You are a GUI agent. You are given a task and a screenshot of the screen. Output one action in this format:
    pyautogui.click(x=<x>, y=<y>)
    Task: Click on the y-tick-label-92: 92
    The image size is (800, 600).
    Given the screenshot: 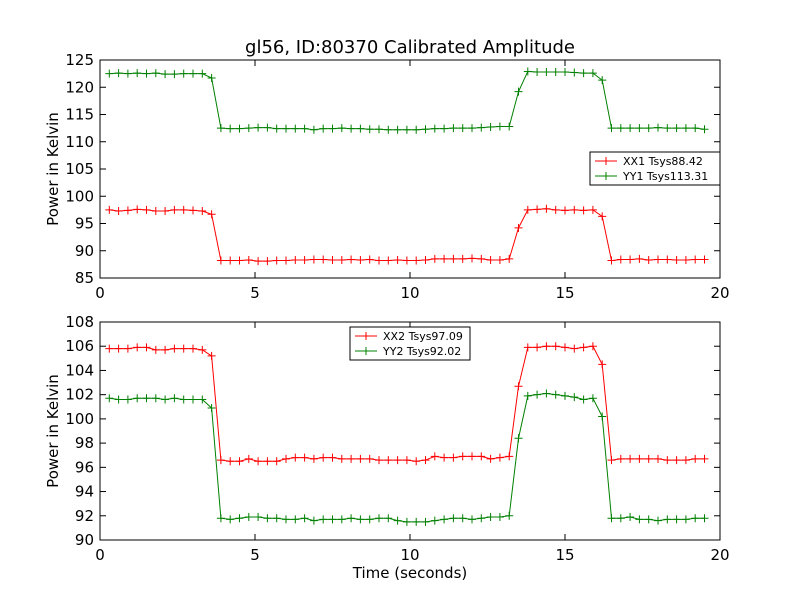 What is the action you would take?
    pyautogui.click(x=84, y=516)
    